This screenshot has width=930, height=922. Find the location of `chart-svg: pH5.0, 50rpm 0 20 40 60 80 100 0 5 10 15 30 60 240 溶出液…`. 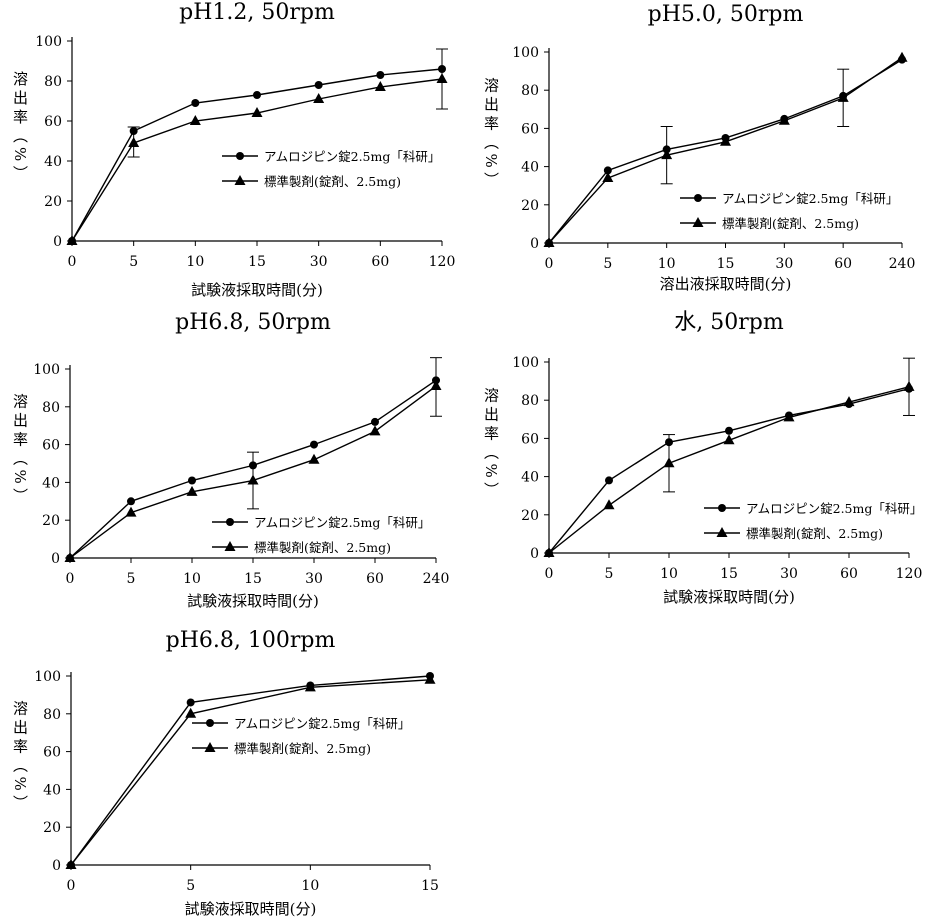

chart-svg: pH5.0, 50rpm 0 20 40 60 80 100 0 5 10 15 30 60 240 溶出液… is located at coordinates (698, 147).